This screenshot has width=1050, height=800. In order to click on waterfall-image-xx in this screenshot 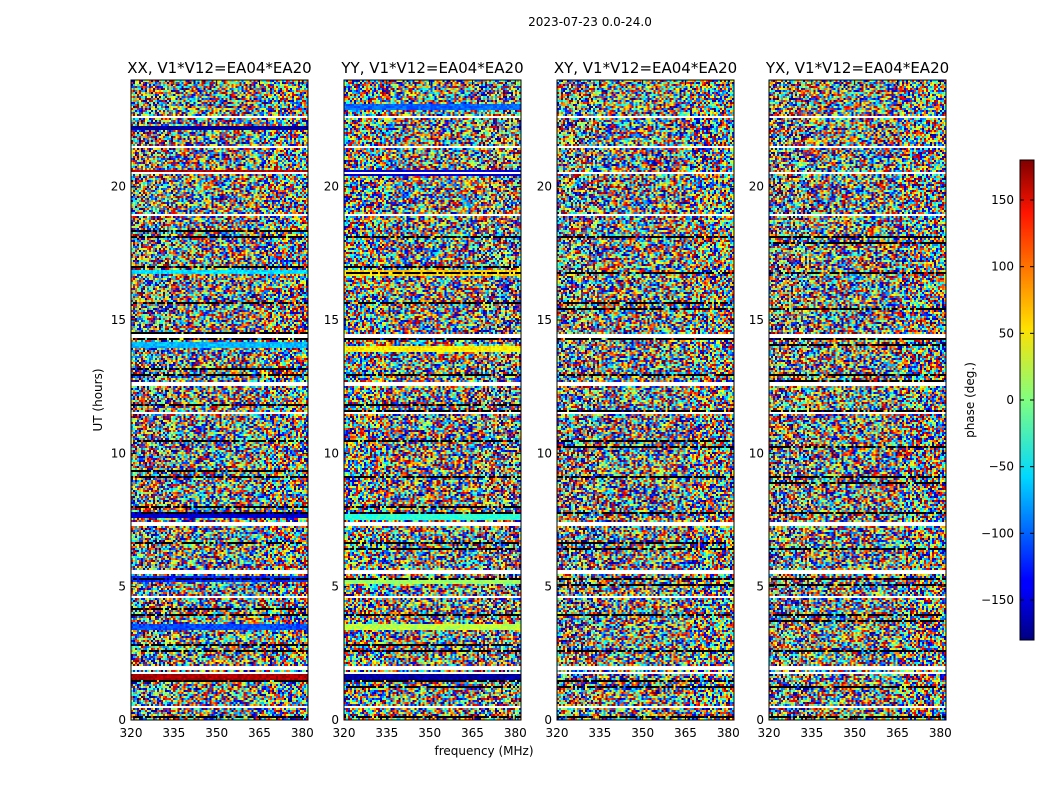, I will do `click(219, 400)`.